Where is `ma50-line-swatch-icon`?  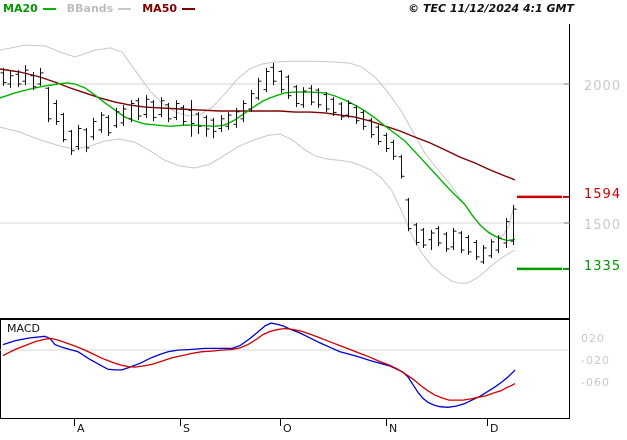 ma50-line-swatch-icon is located at coordinates (189, 8).